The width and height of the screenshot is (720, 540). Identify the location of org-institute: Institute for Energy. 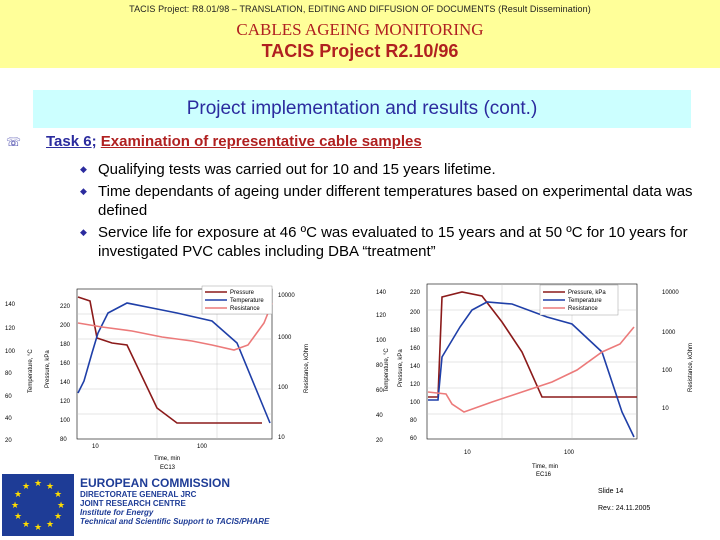
(117, 512).